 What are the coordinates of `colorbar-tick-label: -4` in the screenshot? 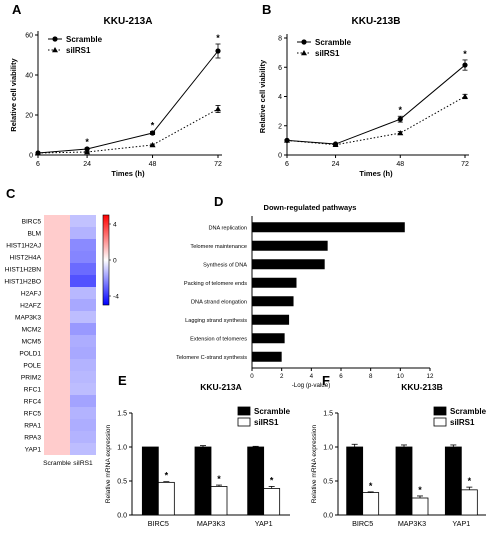 It's located at (116, 297).